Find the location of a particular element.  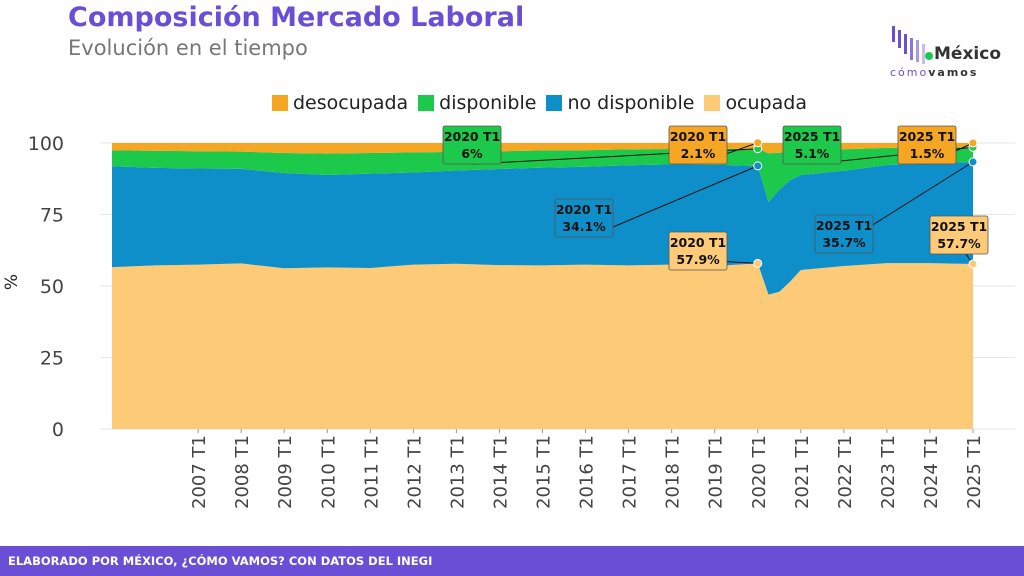

legend-swatch-no-disponible is located at coordinates (554, 103).